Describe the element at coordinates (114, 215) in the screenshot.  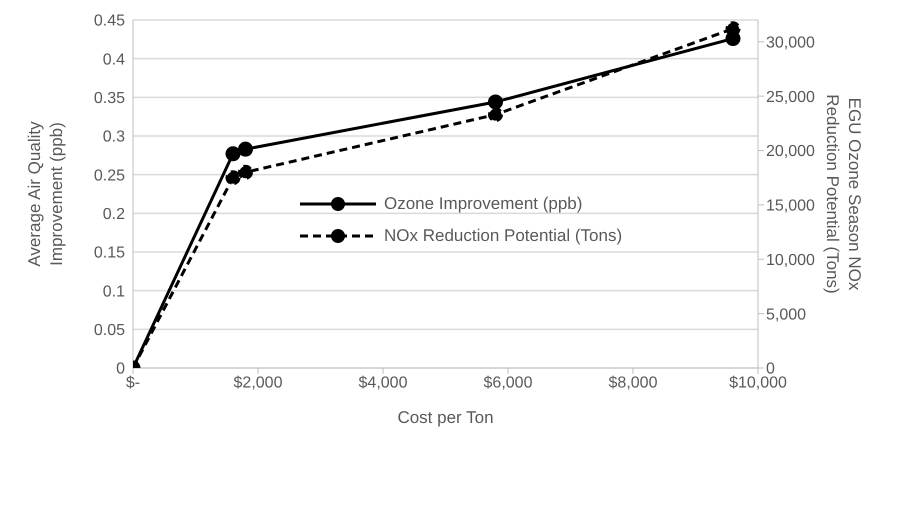
I see `y-tick-label: 0.2` at that location.